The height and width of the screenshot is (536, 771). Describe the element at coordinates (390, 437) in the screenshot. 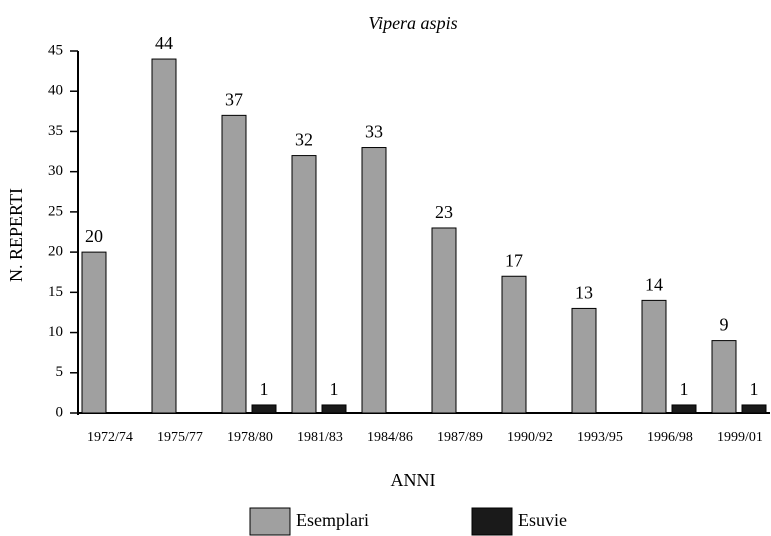

I see `x-tick-label: 1984/86` at that location.